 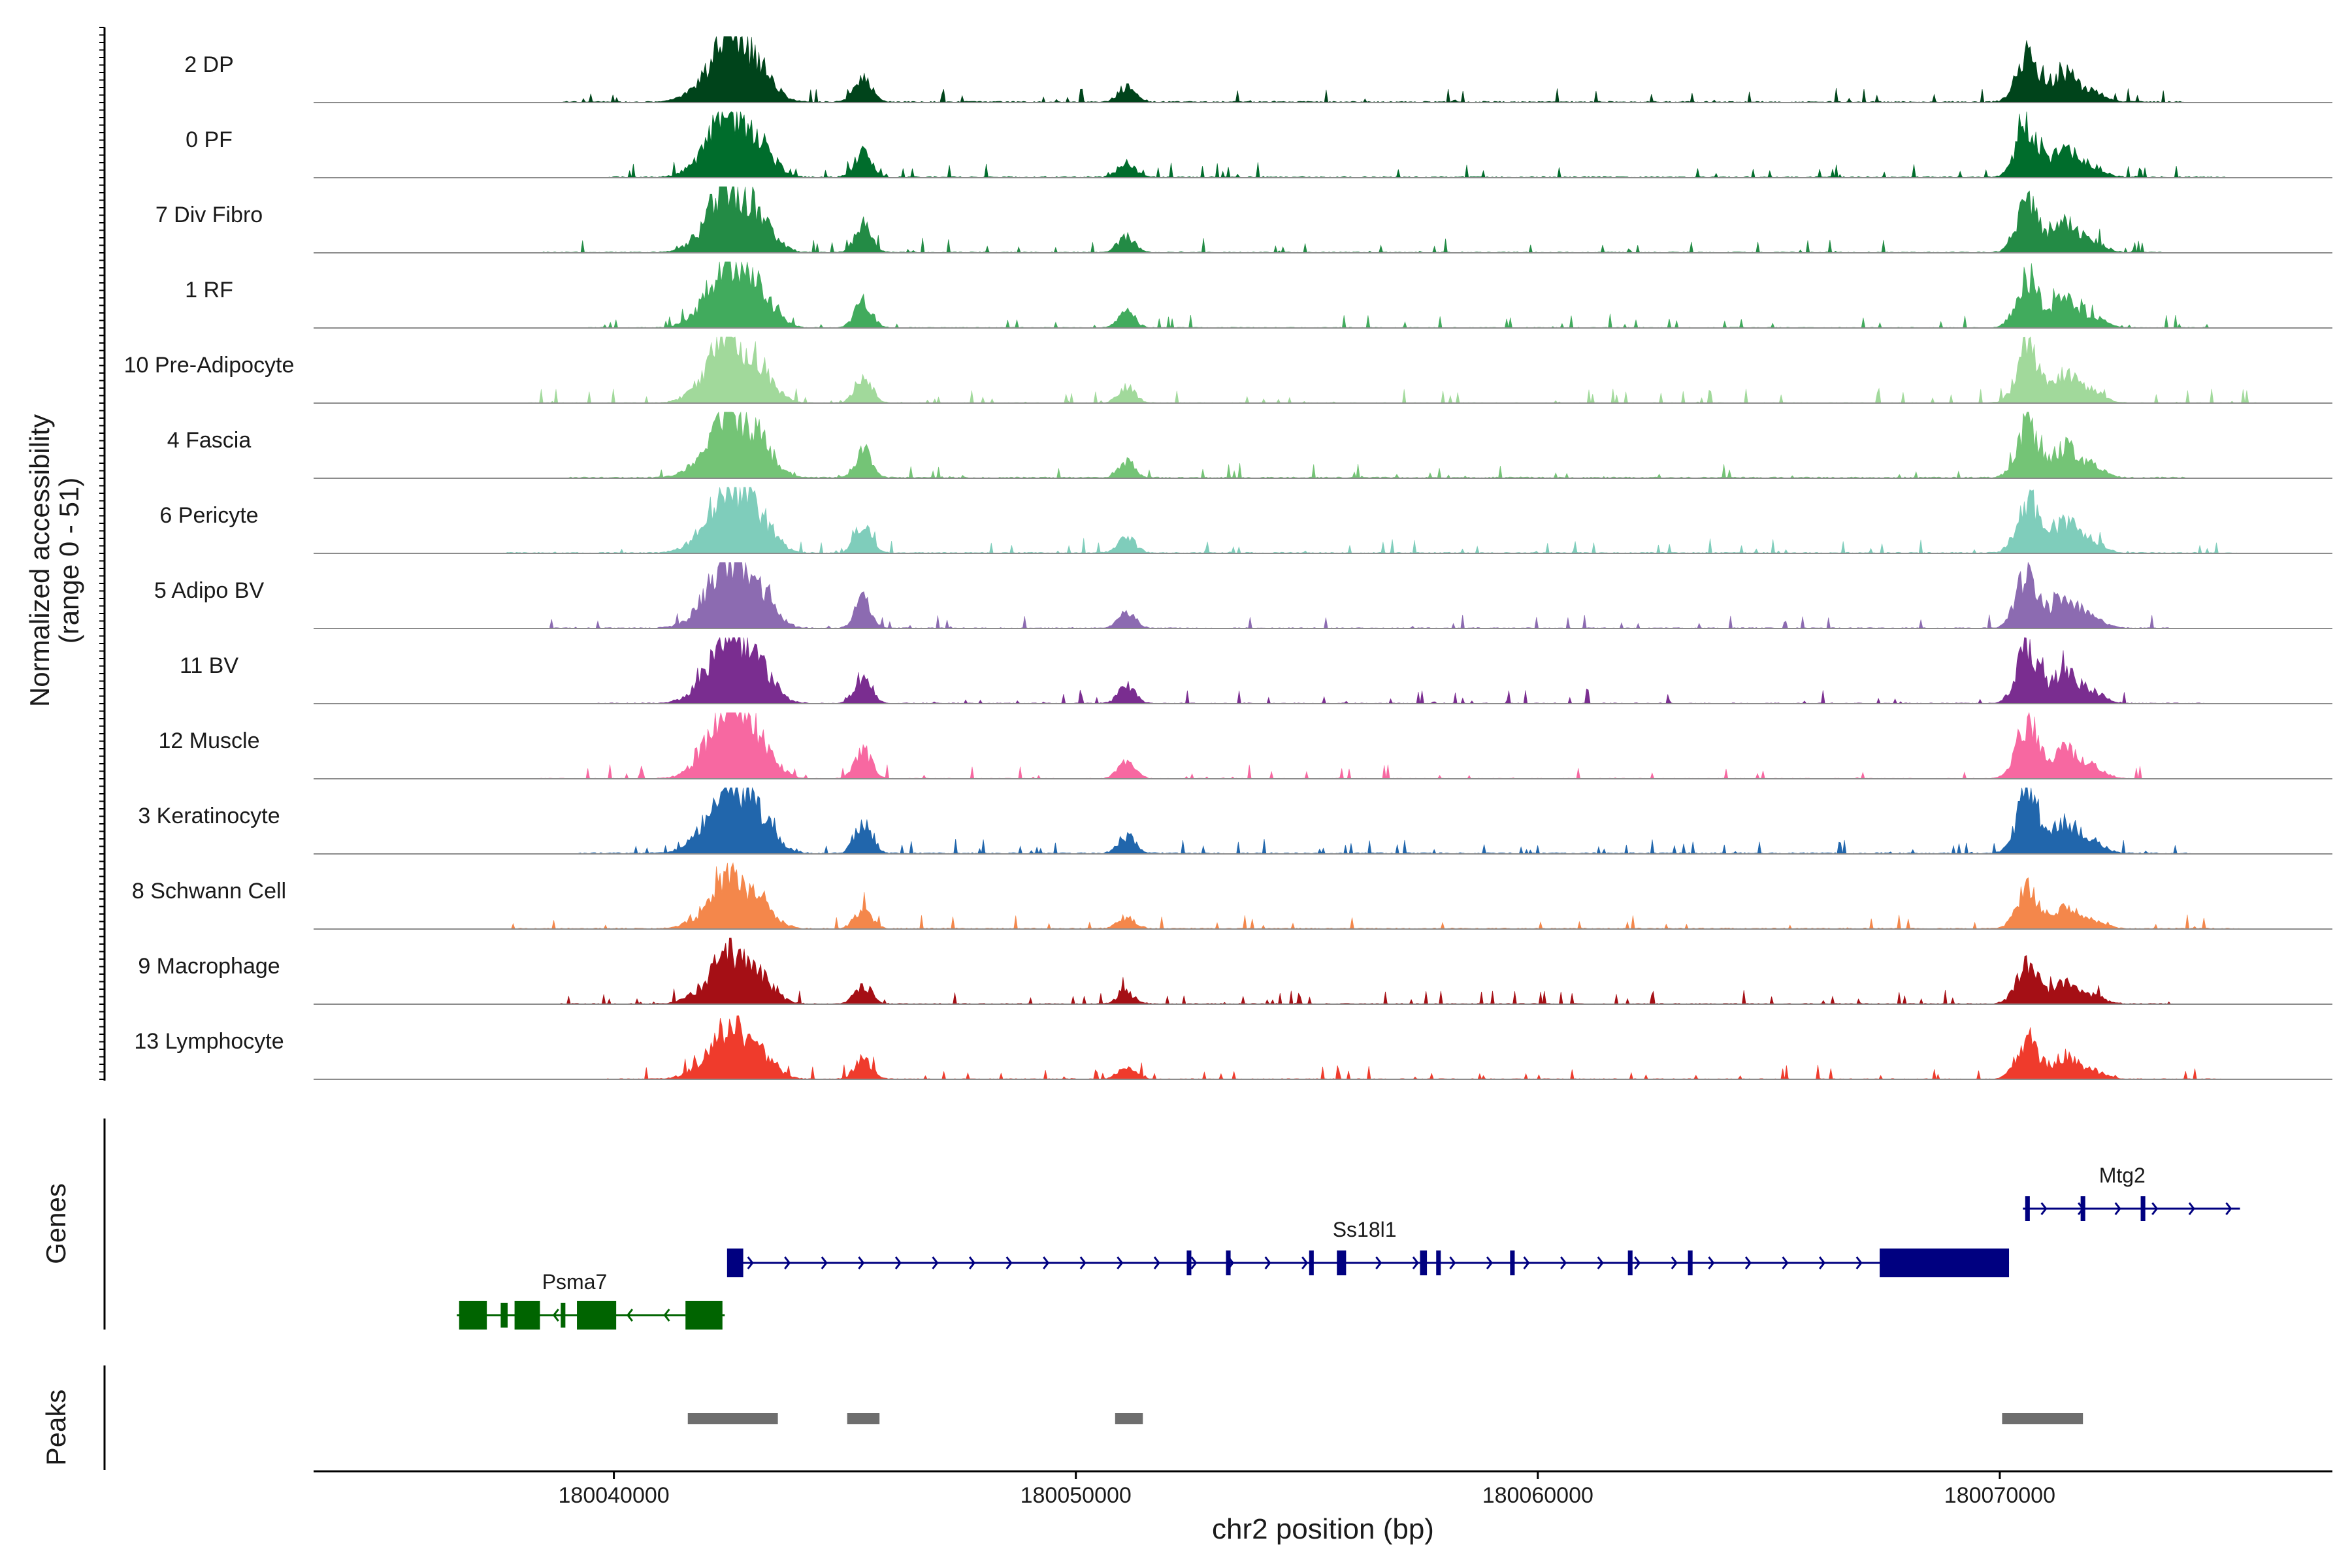 What do you see at coordinates (102, 748) in the screenshot?
I see `left-axes` at bounding box center [102, 748].